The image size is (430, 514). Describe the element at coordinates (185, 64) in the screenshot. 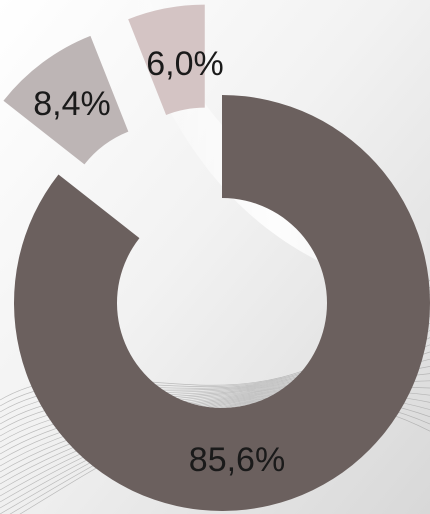

I see `data-label: 6,0%` at that location.